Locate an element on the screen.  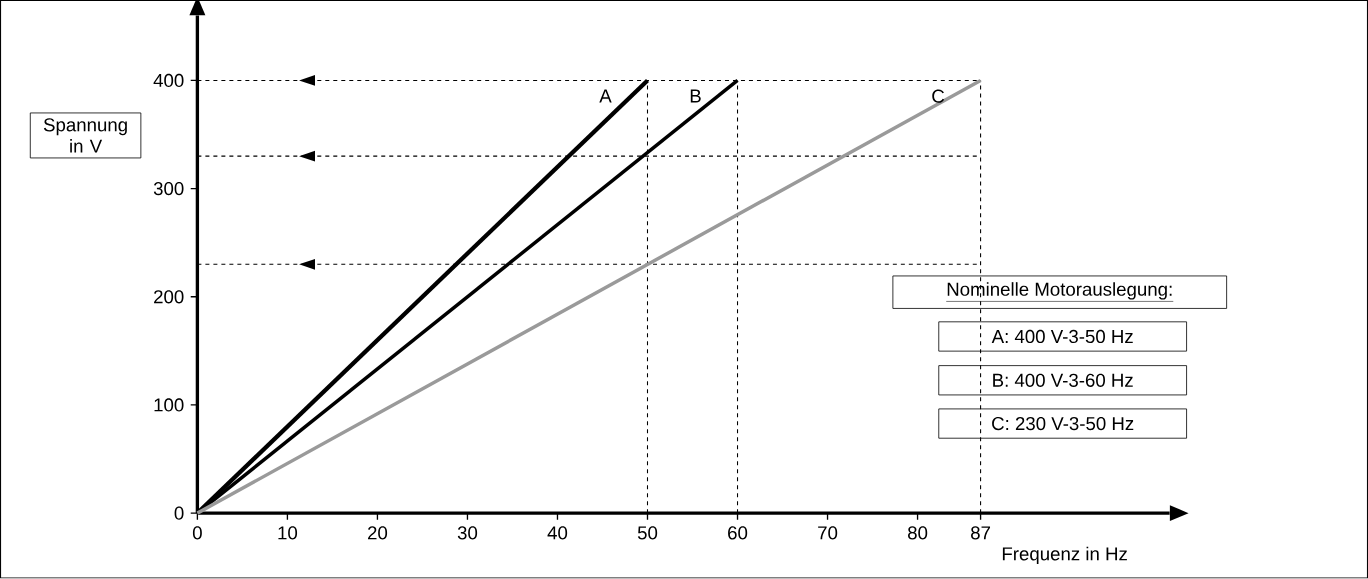
x-tick-label: 30 is located at coordinates (467, 533).